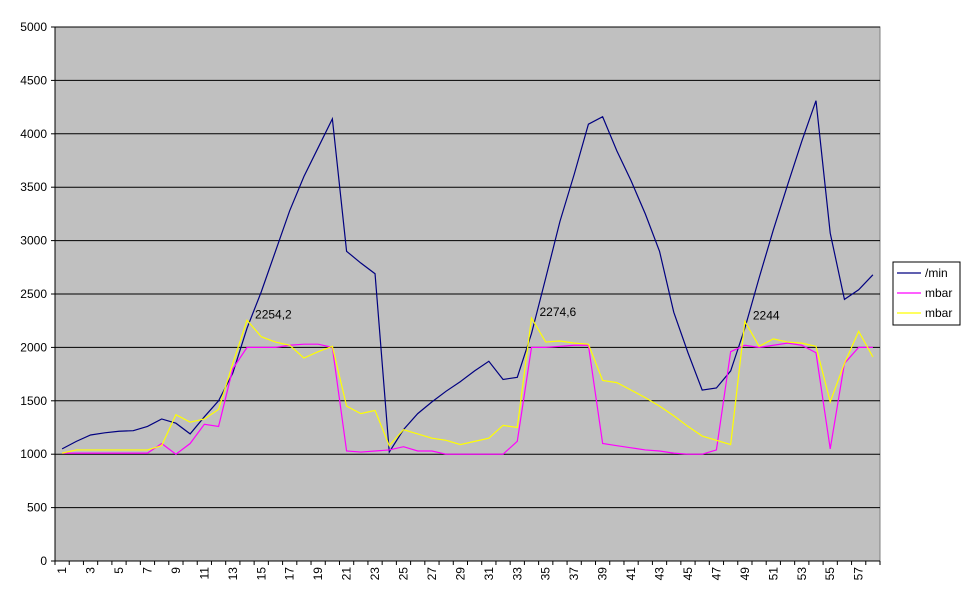 The width and height of the screenshot is (968, 602). What do you see at coordinates (33, 347) in the screenshot?
I see `y-tick-label: 2000` at bounding box center [33, 347].